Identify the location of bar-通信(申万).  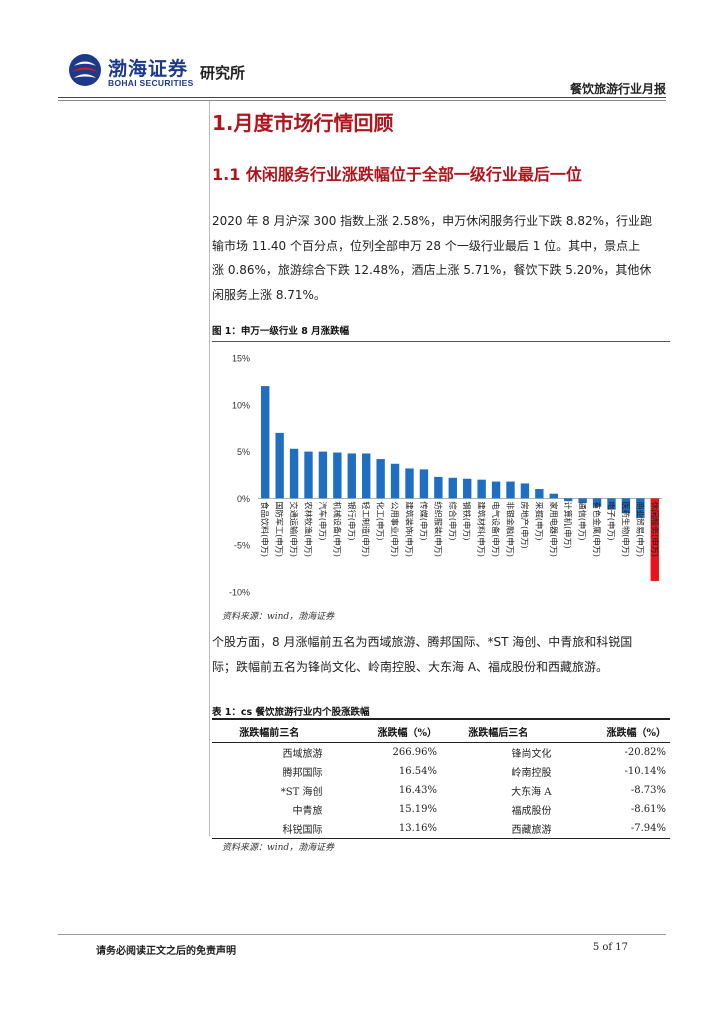
(582, 501).